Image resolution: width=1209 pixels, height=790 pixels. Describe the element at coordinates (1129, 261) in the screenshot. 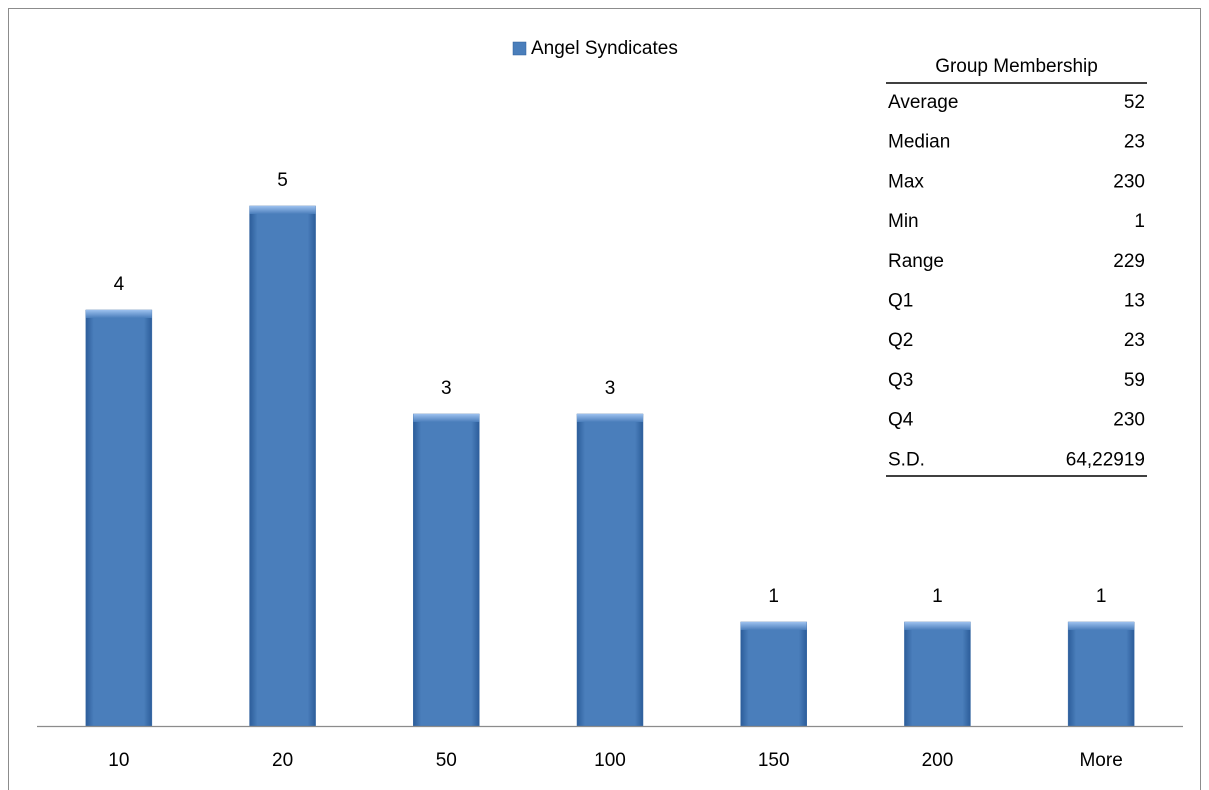

I see `table-value: 229` at that location.